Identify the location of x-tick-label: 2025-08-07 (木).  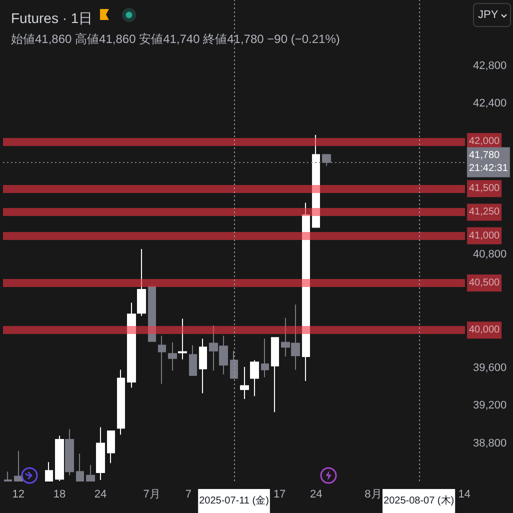
(419, 500).